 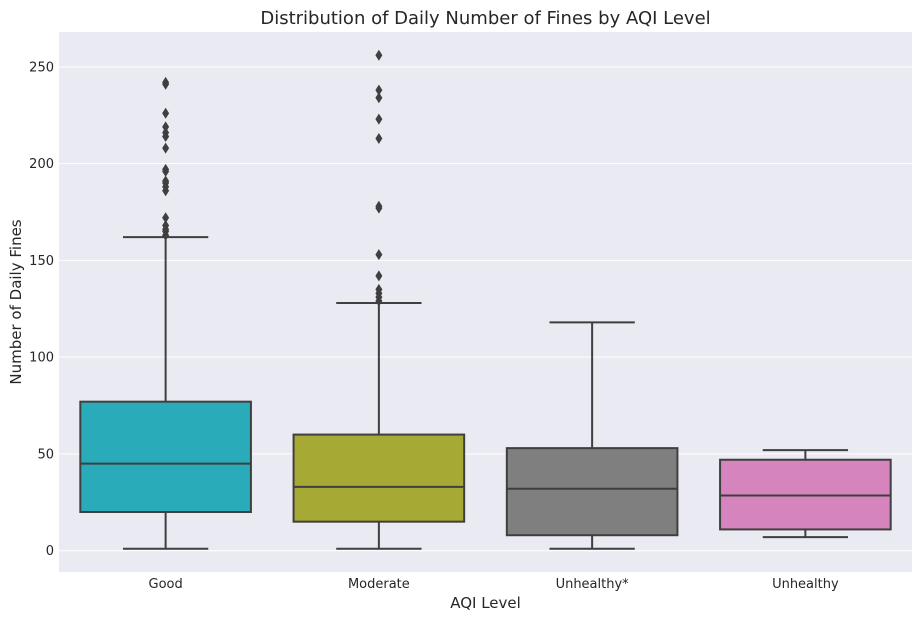 I want to click on y-tick-label: 250, so click(x=41, y=67).